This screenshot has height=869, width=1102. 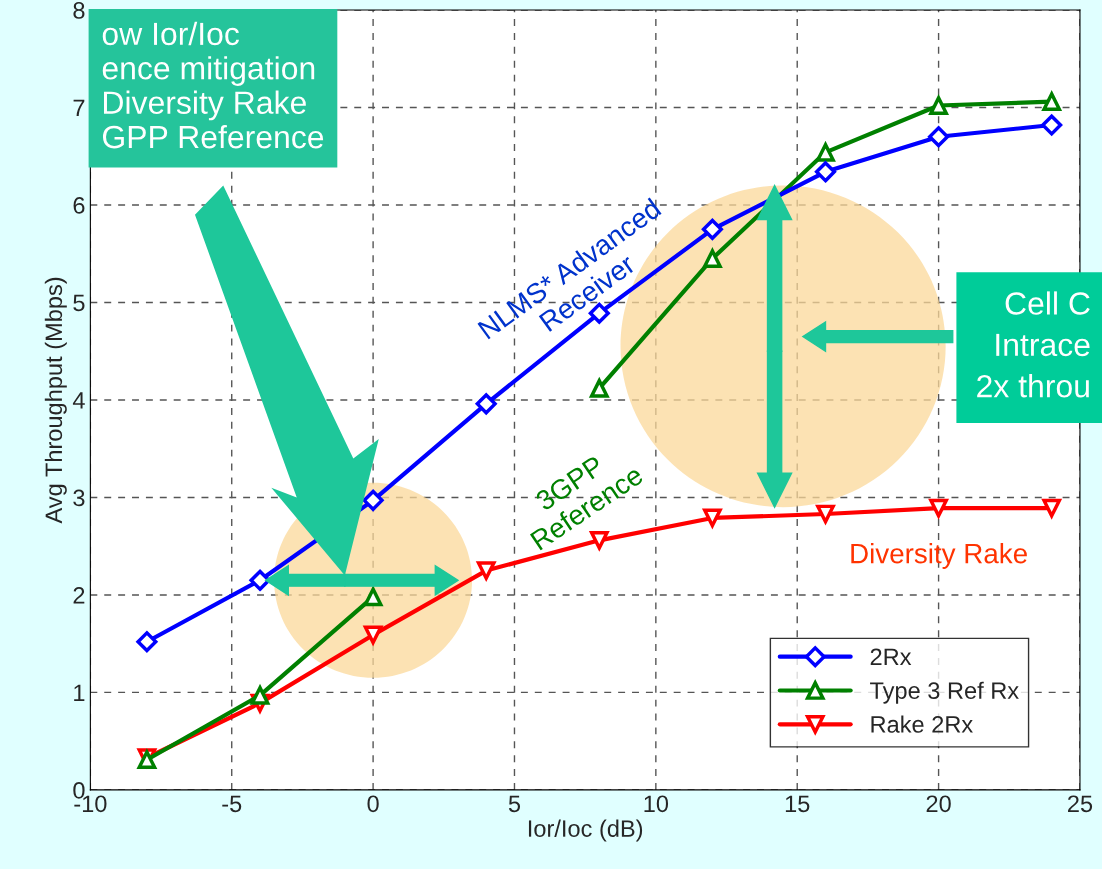 What do you see at coordinates (656, 804) in the screenshot?
I see `x-tick-label: 10` at bounding box center [656, 804].